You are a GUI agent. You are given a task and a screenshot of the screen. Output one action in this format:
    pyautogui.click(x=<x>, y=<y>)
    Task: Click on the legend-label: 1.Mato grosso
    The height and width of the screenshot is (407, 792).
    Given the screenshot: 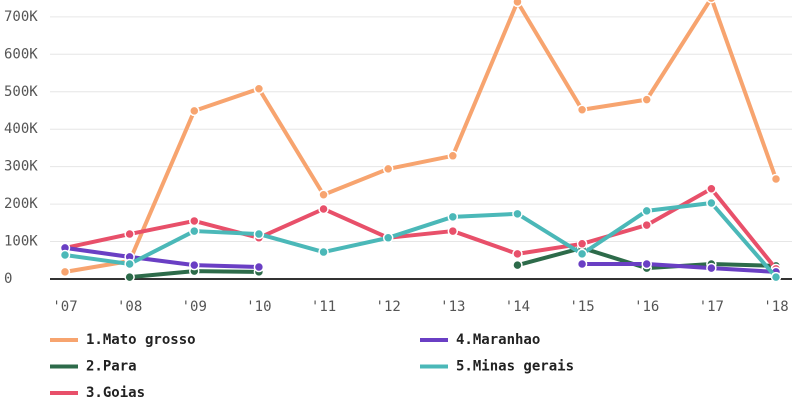 What is the action you would take?
    pyautogui.click(x=141, y=340)
    